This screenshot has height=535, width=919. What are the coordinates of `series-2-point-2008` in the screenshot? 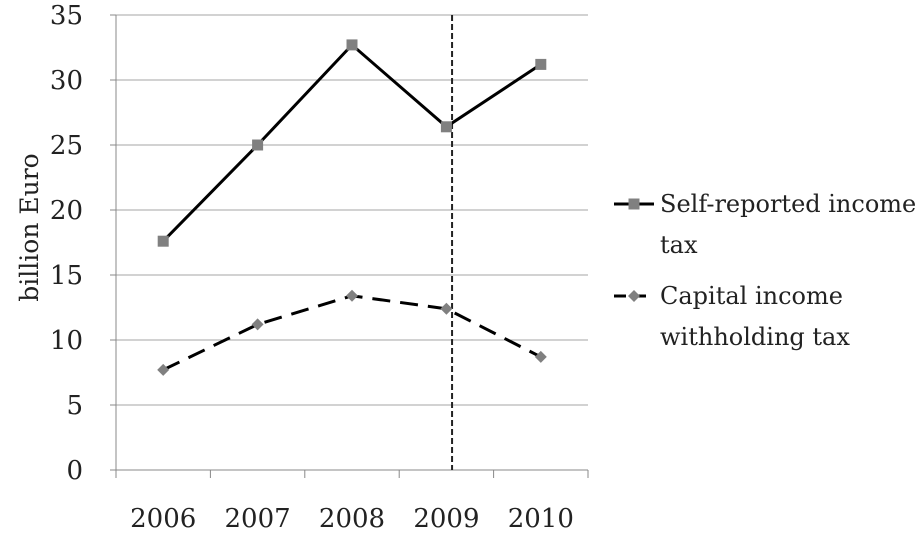 It's located at (352, 295).